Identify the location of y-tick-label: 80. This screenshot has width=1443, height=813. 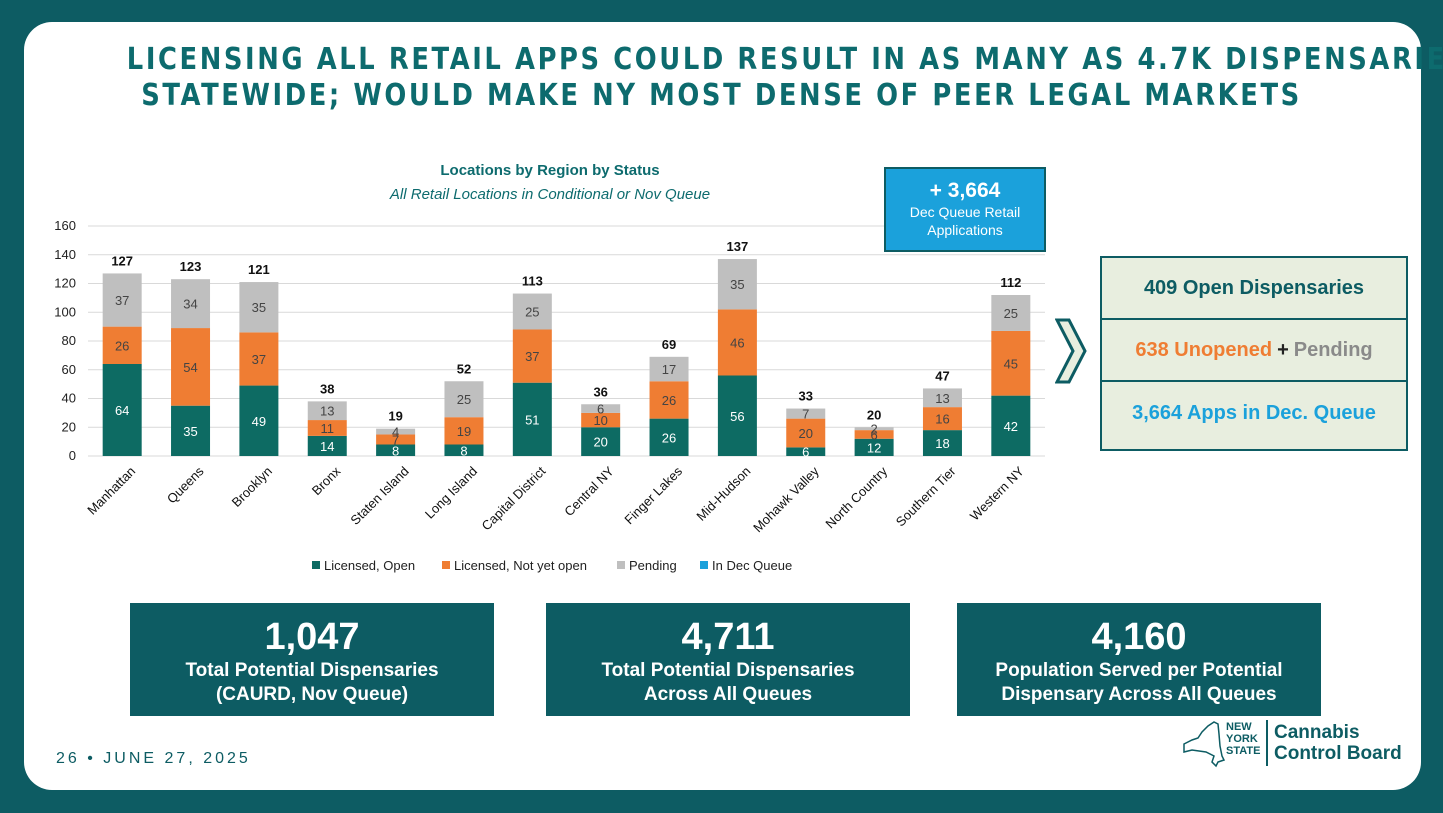
(69, 340).